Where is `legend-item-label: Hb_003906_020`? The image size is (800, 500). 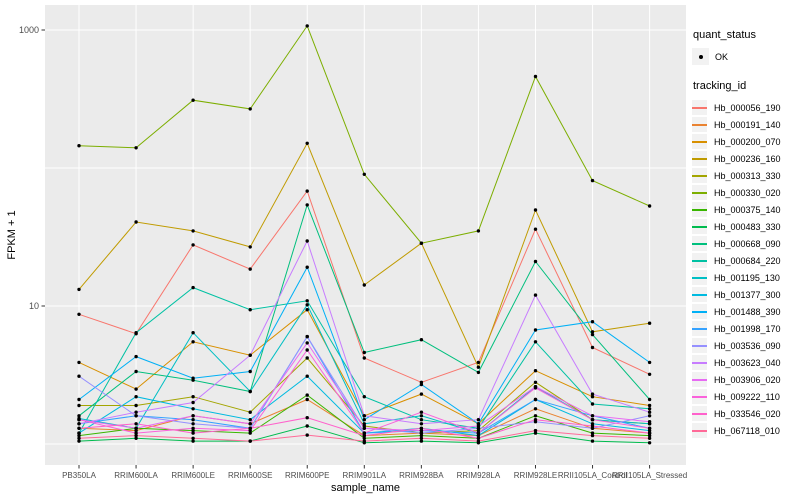
legend-item-label: Hb_003906_020 is located at coordinates (747, 379).